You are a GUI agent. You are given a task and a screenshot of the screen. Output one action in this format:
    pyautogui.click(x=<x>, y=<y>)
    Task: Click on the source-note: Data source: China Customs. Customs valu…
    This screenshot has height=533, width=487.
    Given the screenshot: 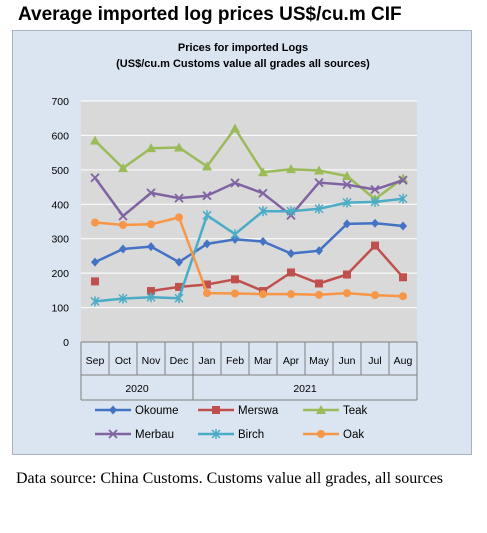 What is the action you would take?
    pyautogui.click(x=230, y=478)
    